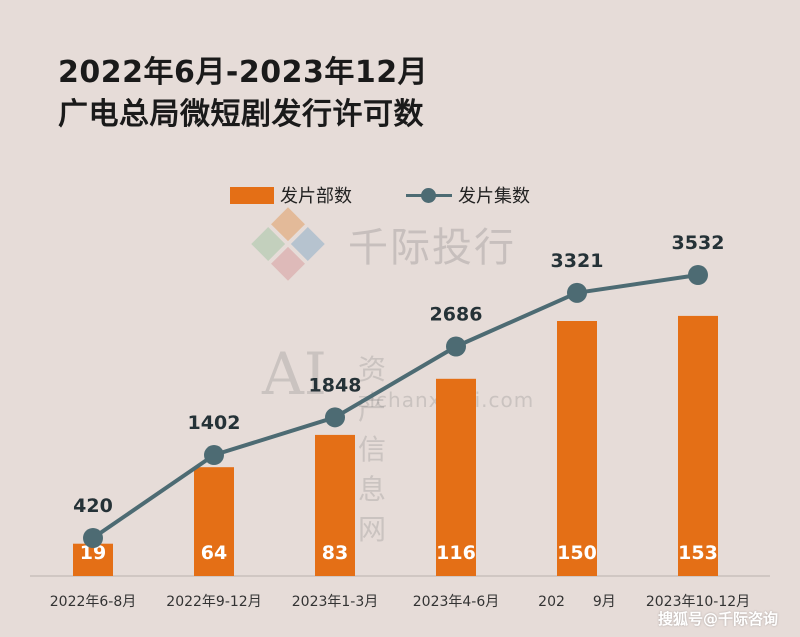 The height and width of the screenshot is (637, 800). Describe the element at coordinates (456, 314) in the screenshot. I see `line-value-label-3: 2686` at that location.